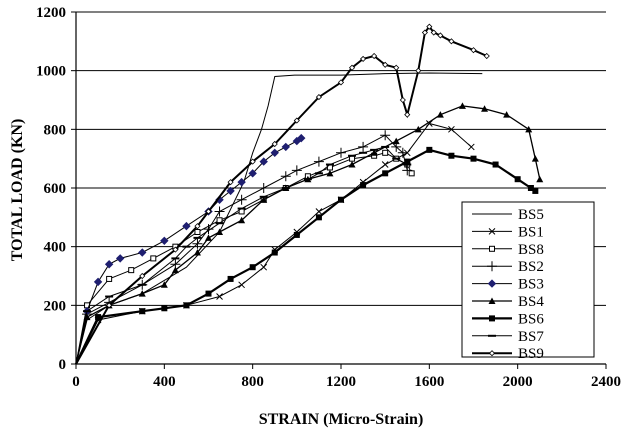 This screenshot has height=432, width=626. What do you see at coordinates (17, 190) in the screenshot?
I see `y-axis-title: TOTAL LOAD (KN)` at bounding box center [17, 190].